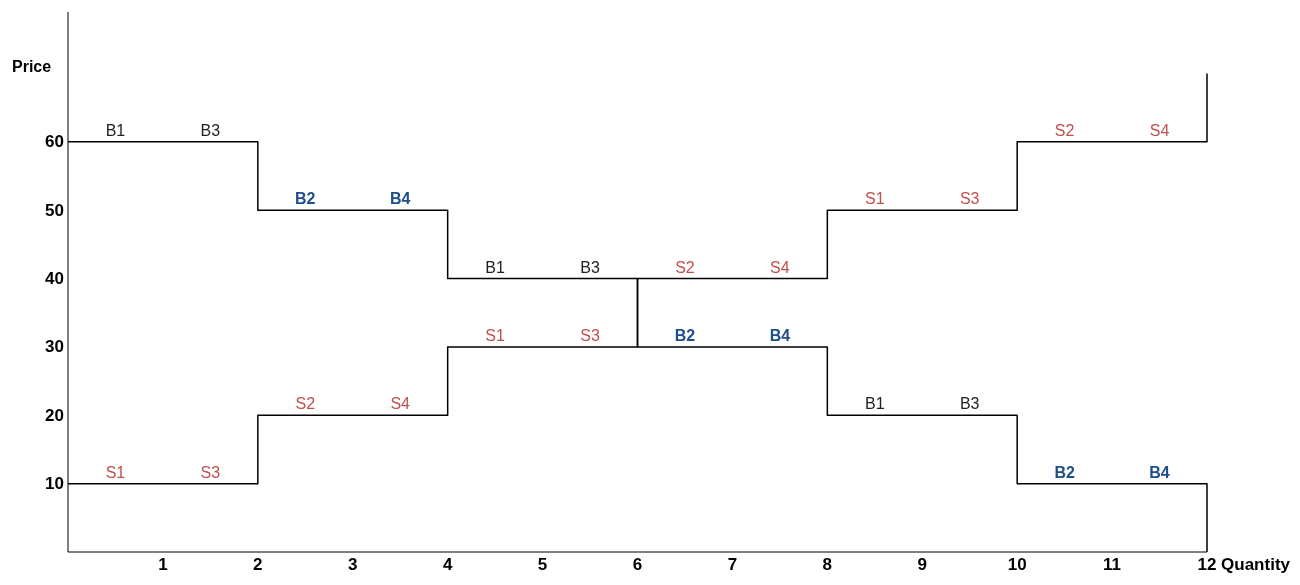 This screenshot has height=585, width=1300. Describe the element at coordinates (258, 564) in the screenshot. I see `x-tick-label: 2` at that location.